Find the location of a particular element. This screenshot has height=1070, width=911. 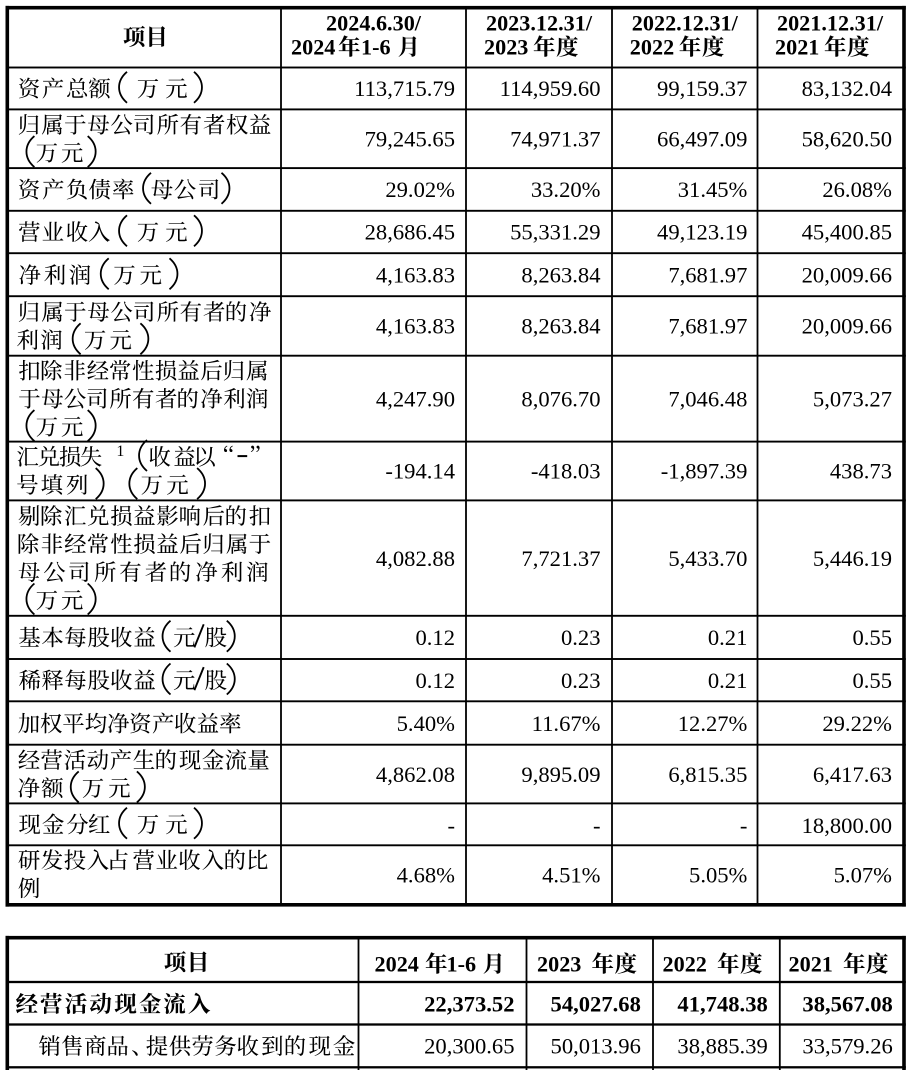

svg-text: 55,331.29 is located at coordinates (555, 232).